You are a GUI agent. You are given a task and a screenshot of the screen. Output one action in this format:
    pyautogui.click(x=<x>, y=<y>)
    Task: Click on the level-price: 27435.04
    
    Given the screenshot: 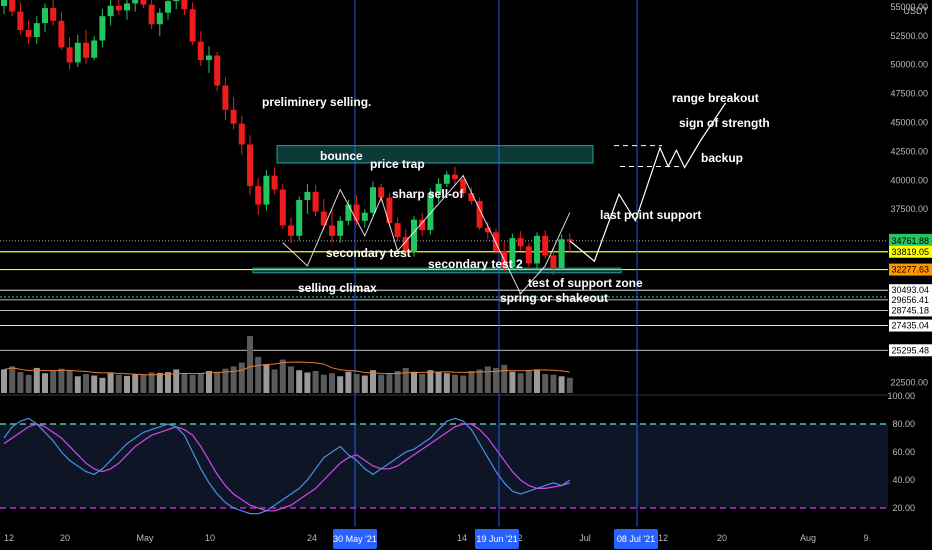 What is the action you would take?
    pyautogui.click(x=910, y=326)
    